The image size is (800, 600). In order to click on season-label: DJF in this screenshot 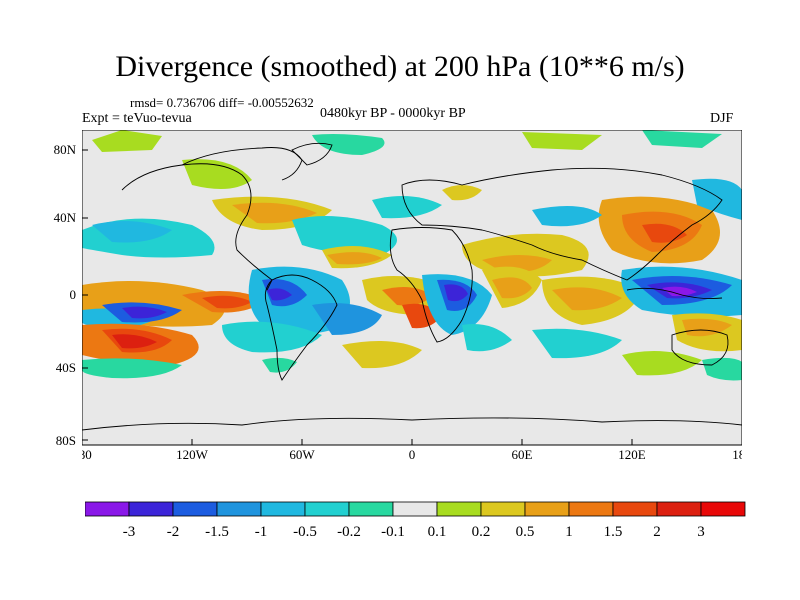, I will do `click(722, 118)`.